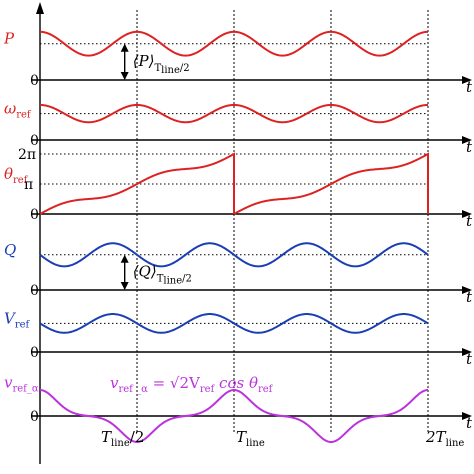  Describe the element at coordinates (161, 64) in the screenshot. I see `average-annotation: ⟨P⟩Tline/2` at that location.